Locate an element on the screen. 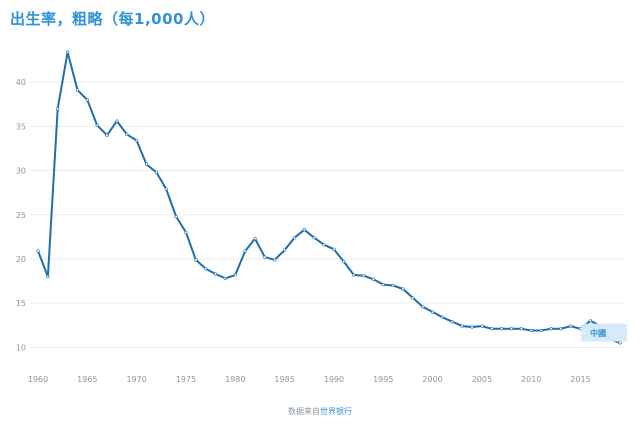 The image size is (640, 427). chart-title: 出生率，粗略（每1,000人） is located at coordinates (112, 19).